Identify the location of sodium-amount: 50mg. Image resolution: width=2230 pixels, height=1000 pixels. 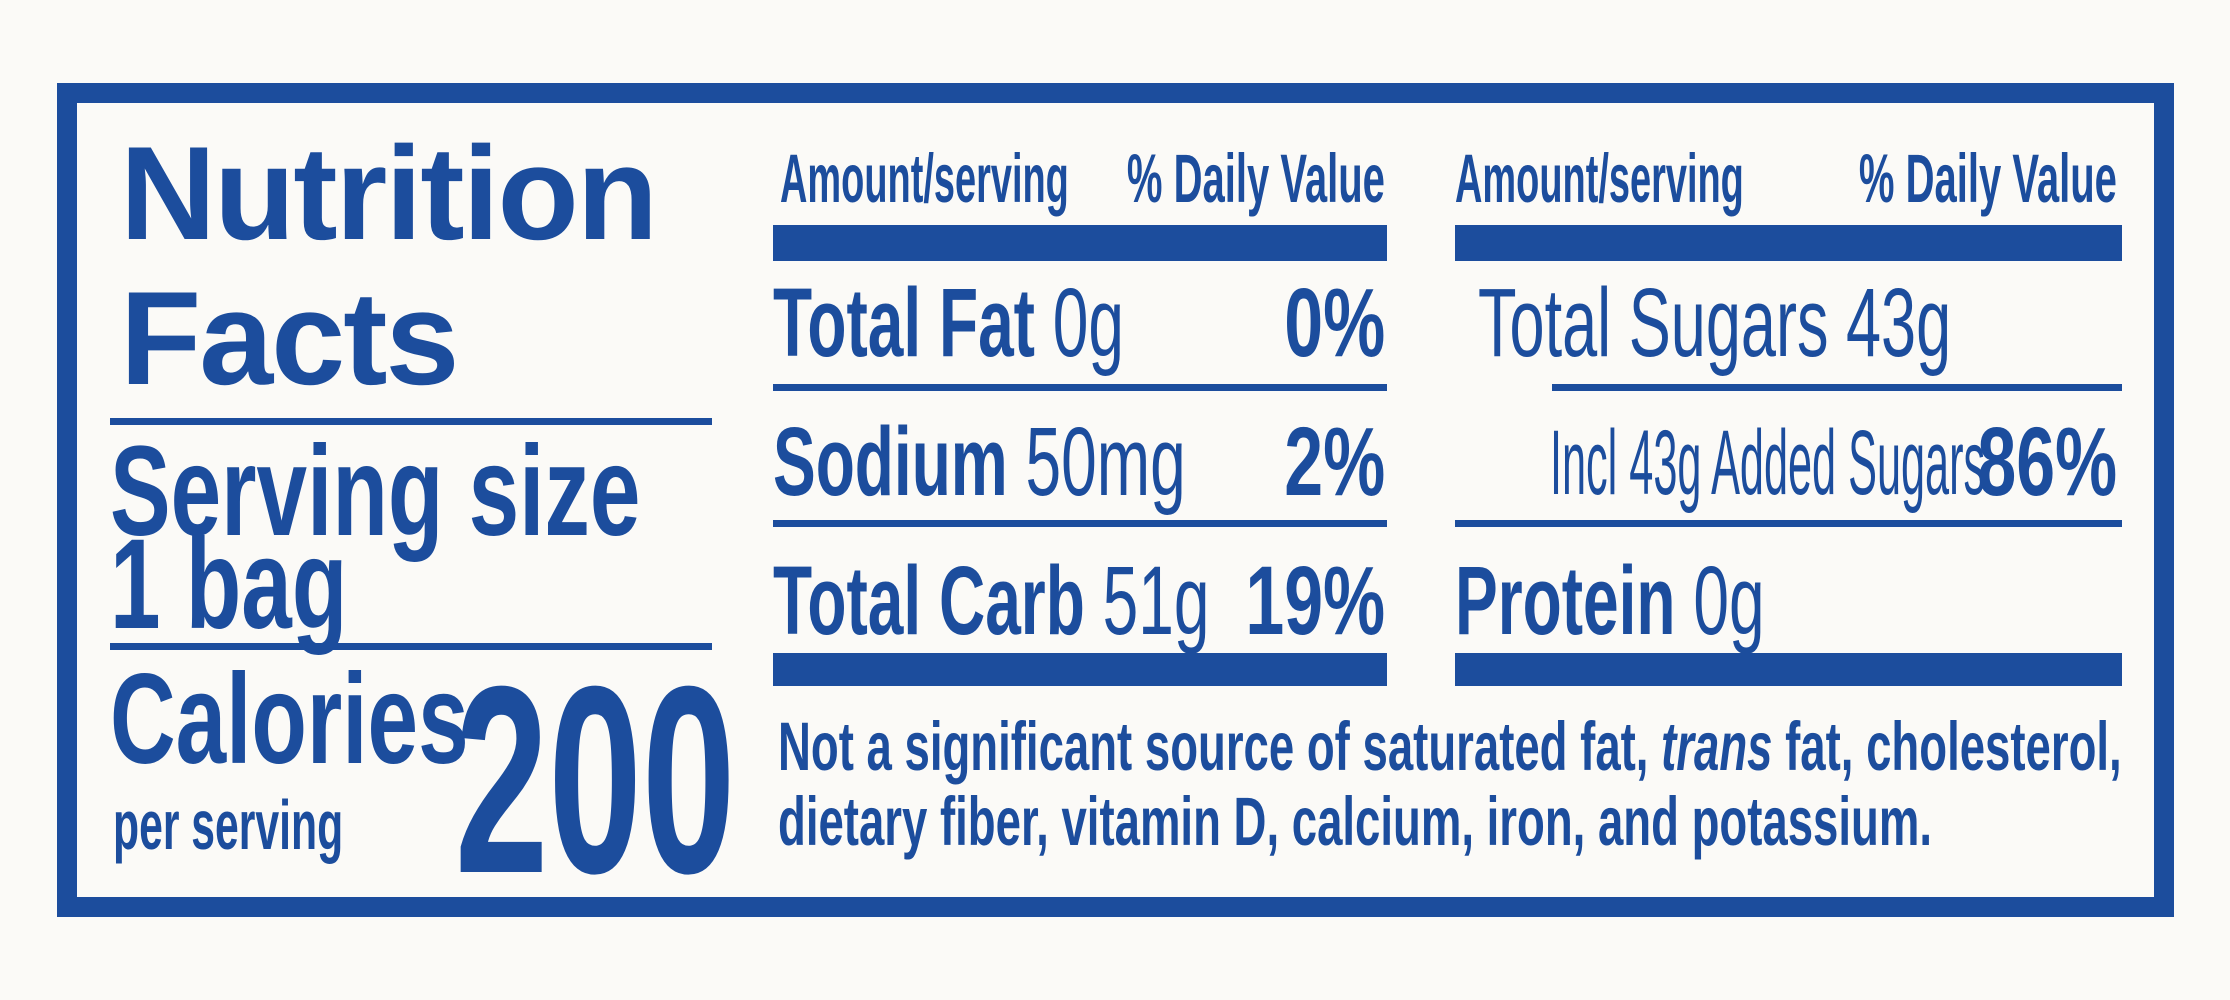
(1105, 461).